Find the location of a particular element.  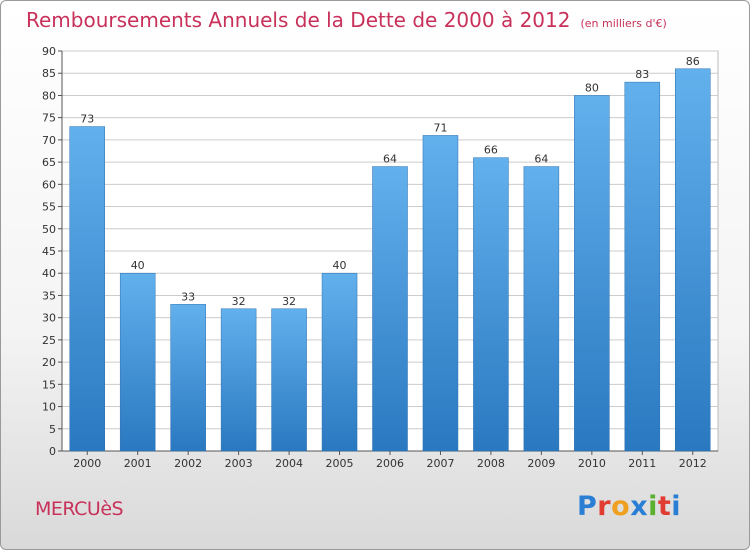

bar-value-label: 86 is located at coordinates (693, 61).